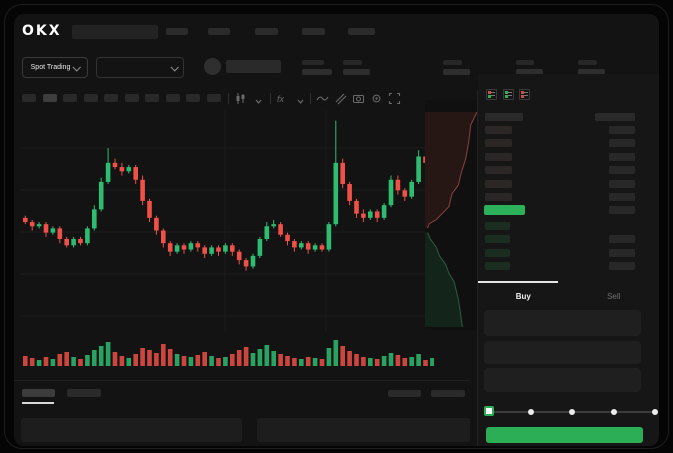 The image size is (673, 453). Describe the element at coordinates (568, 297) in the screenshot. I see `trade-tabs: Buy Sell` at that location.